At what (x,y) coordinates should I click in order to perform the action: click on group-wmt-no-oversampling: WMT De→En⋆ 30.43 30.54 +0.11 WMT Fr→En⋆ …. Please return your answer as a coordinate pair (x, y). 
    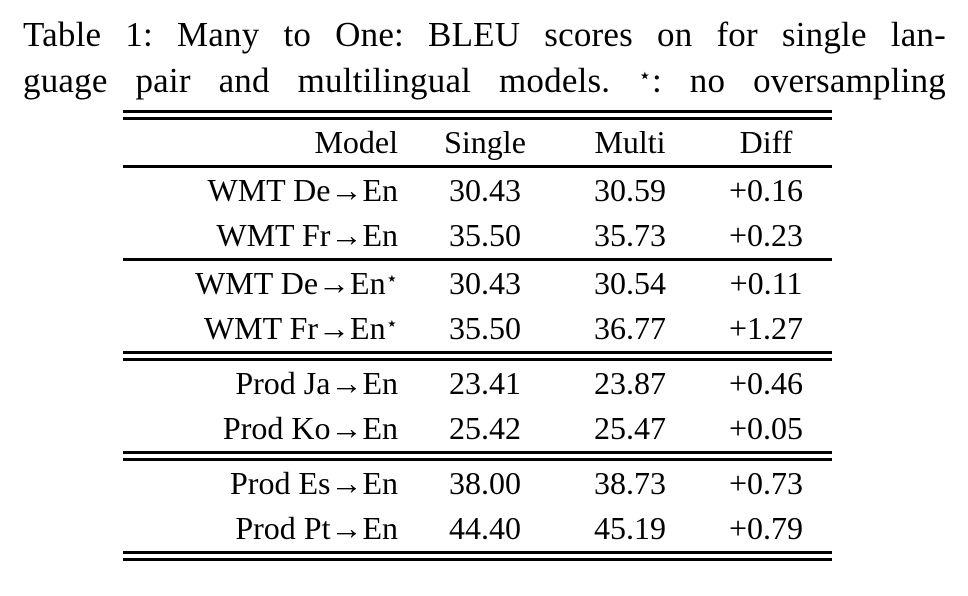
    Looking at the image, I should click on (477, 308).